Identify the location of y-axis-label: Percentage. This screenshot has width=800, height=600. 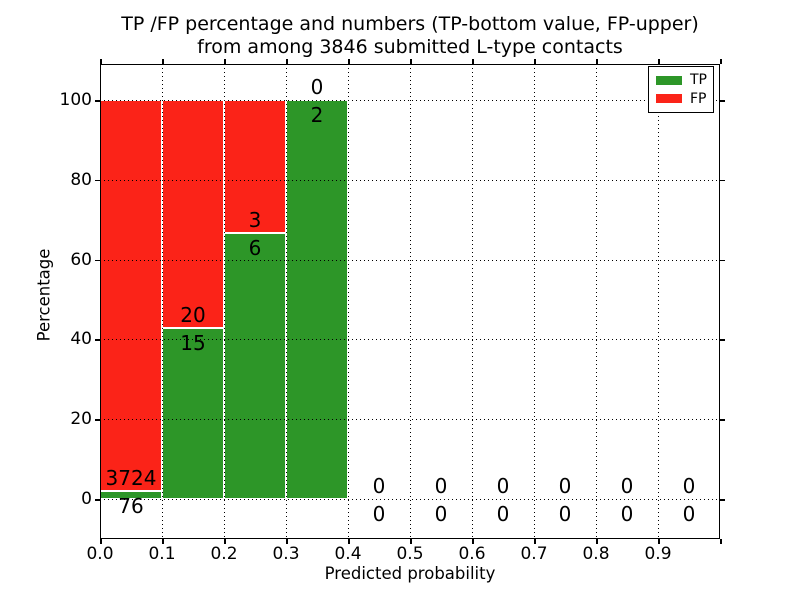
(44, 295).